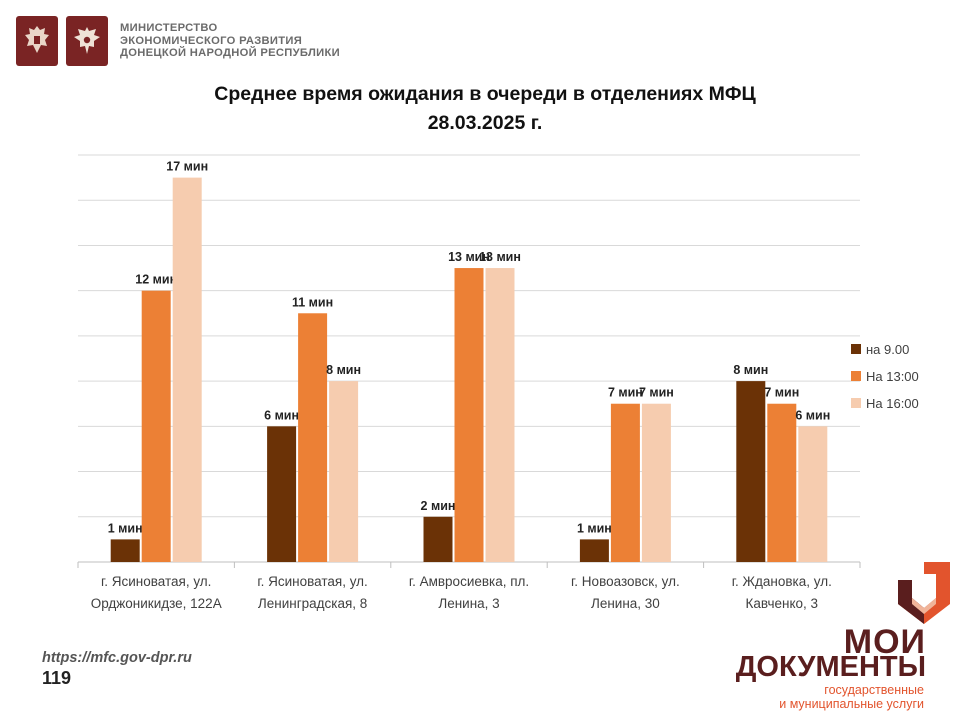 This screenshot has height=720, width=960. Describe the element at coordinates (312, 603) in the screenshot. I see `category-label: Ленинградская, 8` at that location.